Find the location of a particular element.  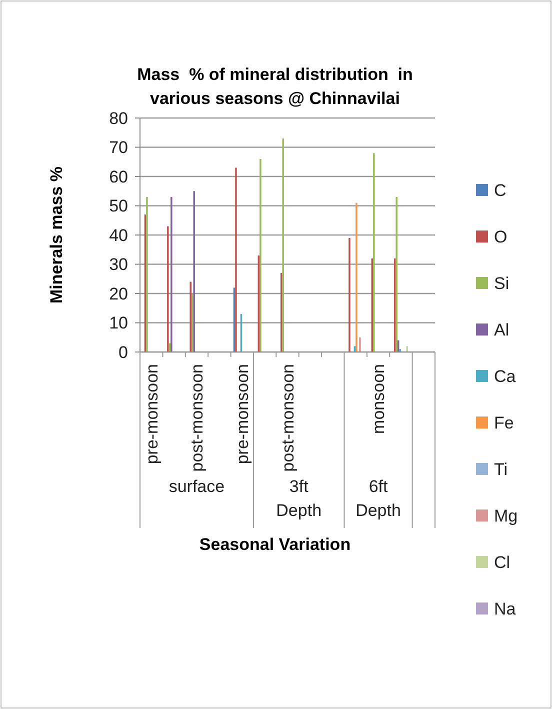

y-tick-label: 80 is located at coordinates (118, 118).